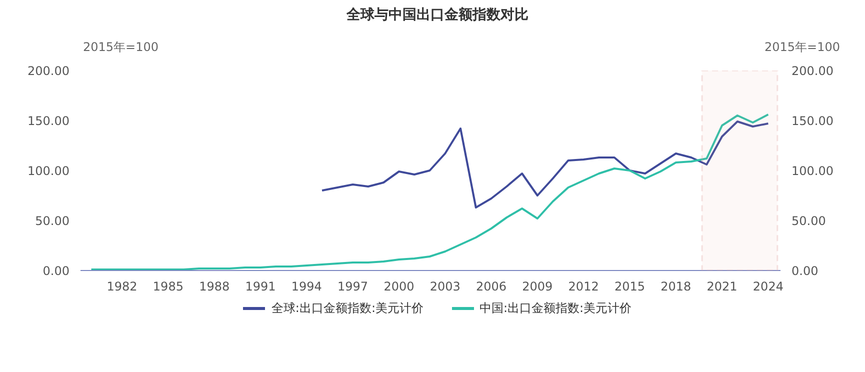 This screenshot has width=865, height=372. Describe the element at coordinates (813, 71) in the screenshot. I see `y2-tick-label: 200.00` at that location.